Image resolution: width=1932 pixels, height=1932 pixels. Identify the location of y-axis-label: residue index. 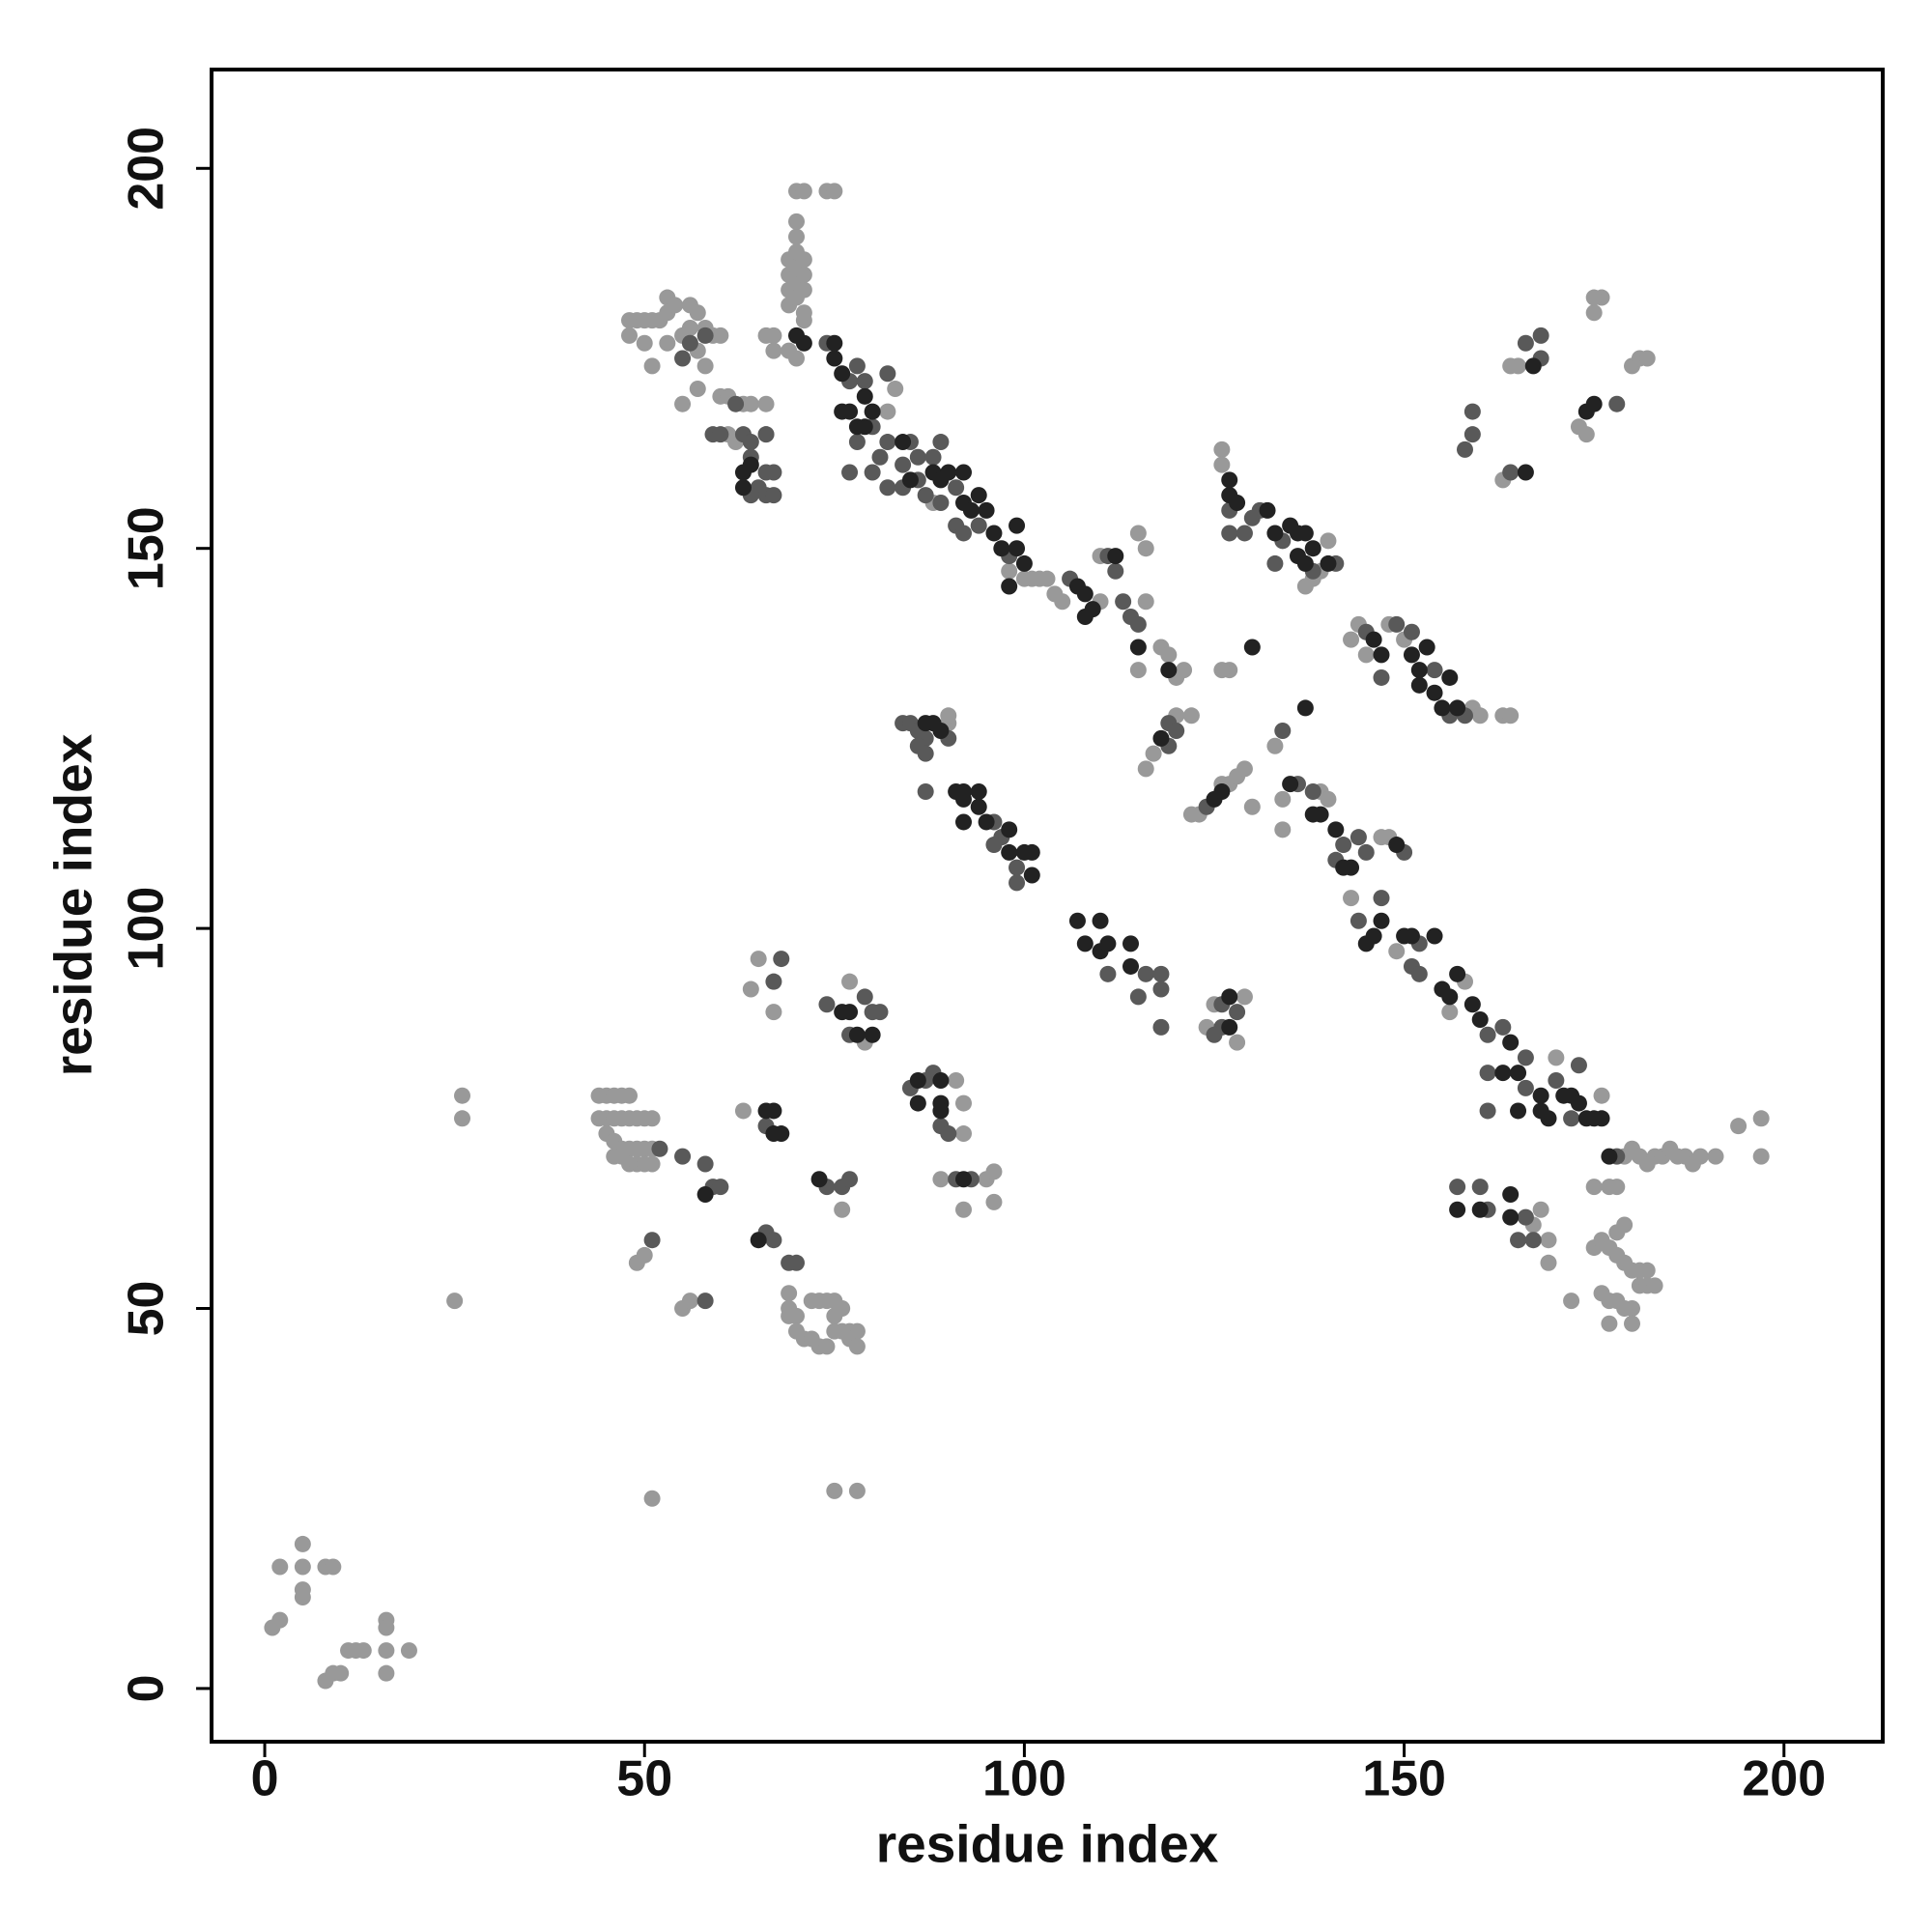
(73, 904).